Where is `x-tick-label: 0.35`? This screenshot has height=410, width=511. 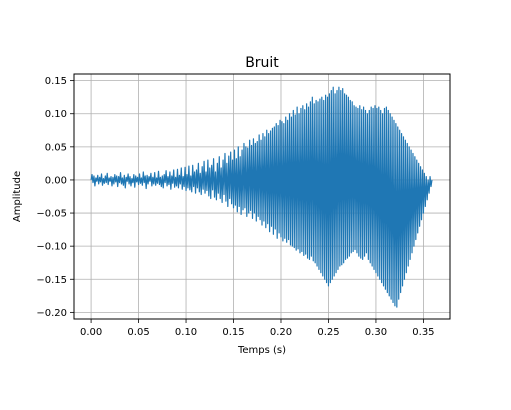
x-tick-label: 0.35 is located at coordinates (423, 332).